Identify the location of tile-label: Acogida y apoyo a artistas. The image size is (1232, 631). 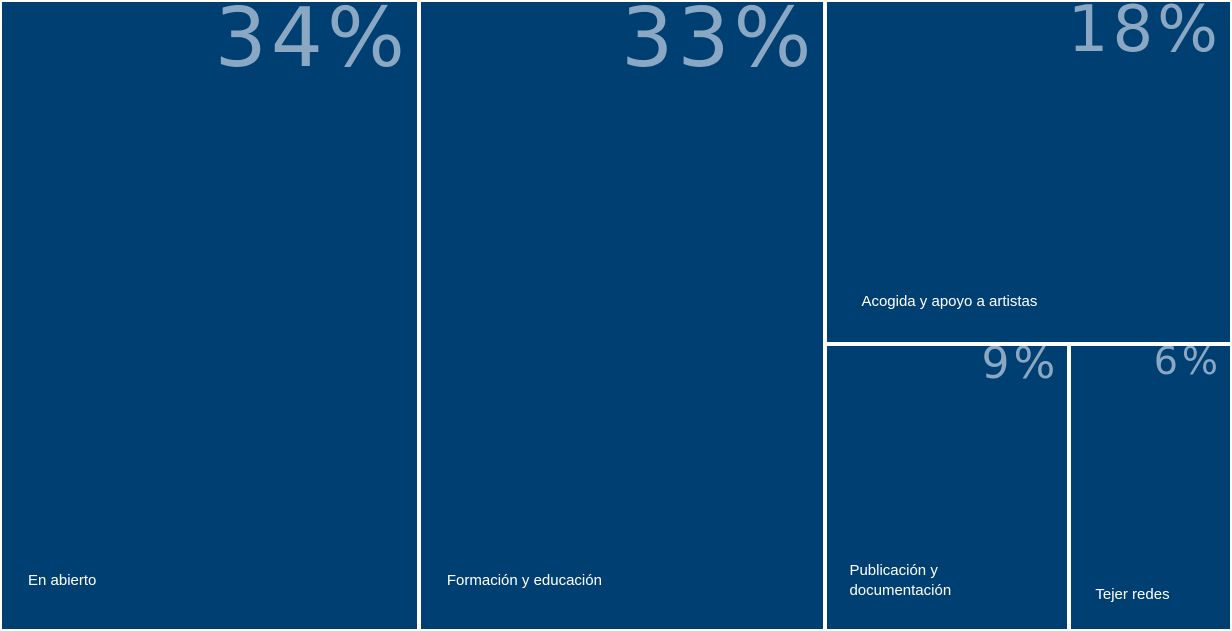
(949, 302).